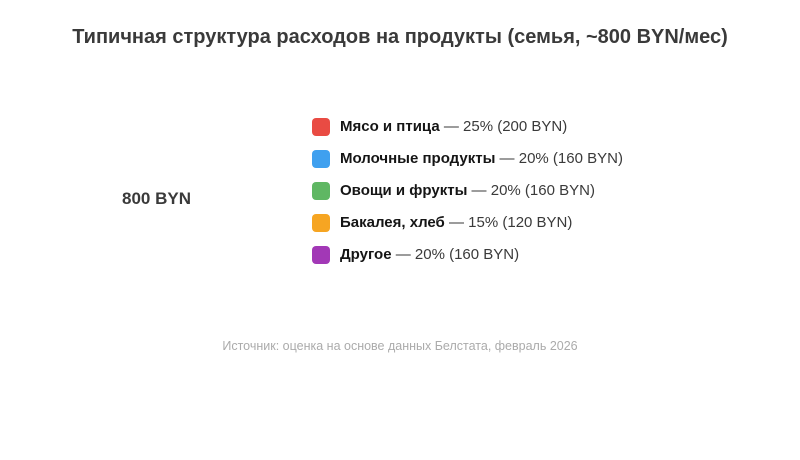 Image resolution: width=800 pixels, height=460 pixels. I want to click on legend-item-label: Мясо и птица — 25% (200 BYN), so click(453, 127).